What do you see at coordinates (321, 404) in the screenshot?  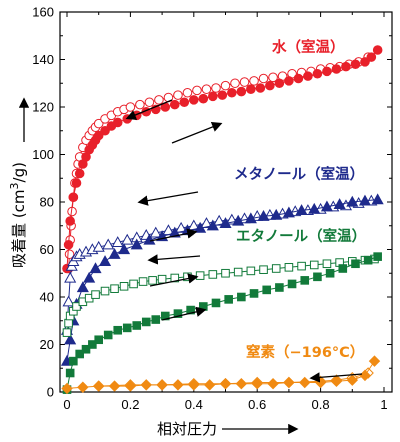 I see `x-tick-label: 0.8` at bounding box center [321, 404].